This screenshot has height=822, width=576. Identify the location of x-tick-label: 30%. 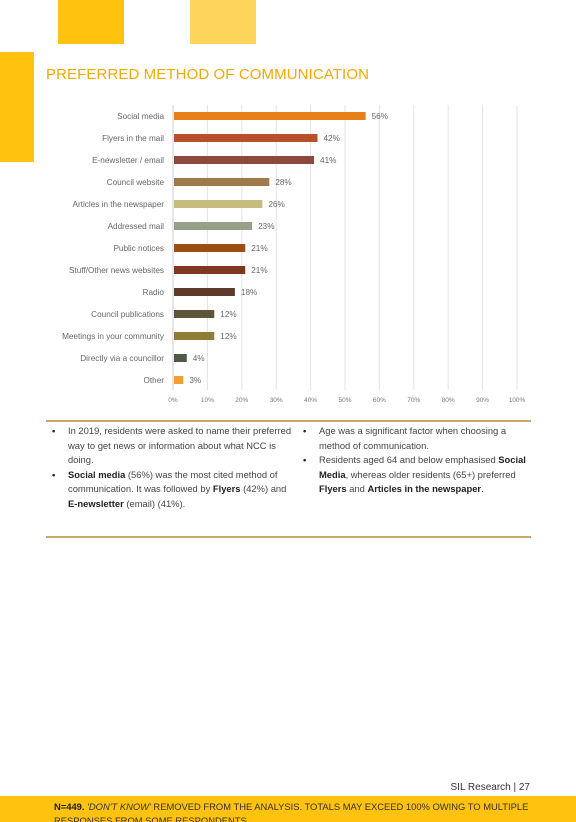
(276, 400).